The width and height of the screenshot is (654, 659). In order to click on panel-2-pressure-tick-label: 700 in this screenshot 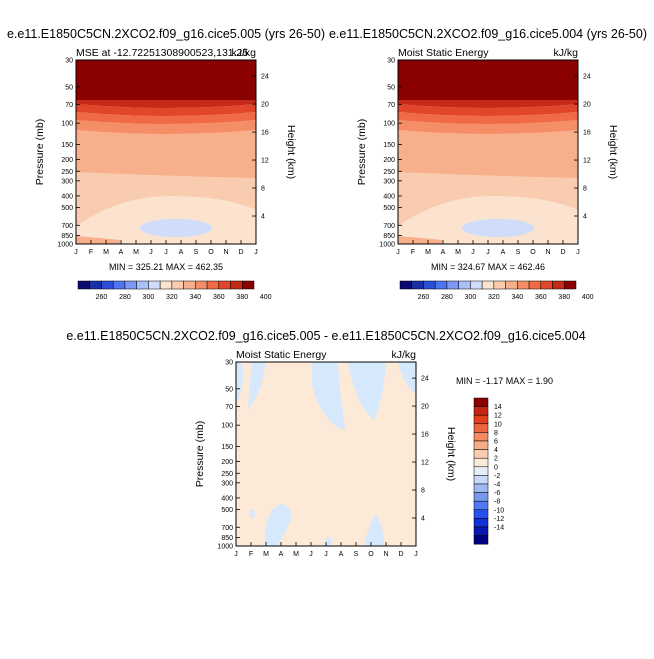, I will do `click(389, 226)`.